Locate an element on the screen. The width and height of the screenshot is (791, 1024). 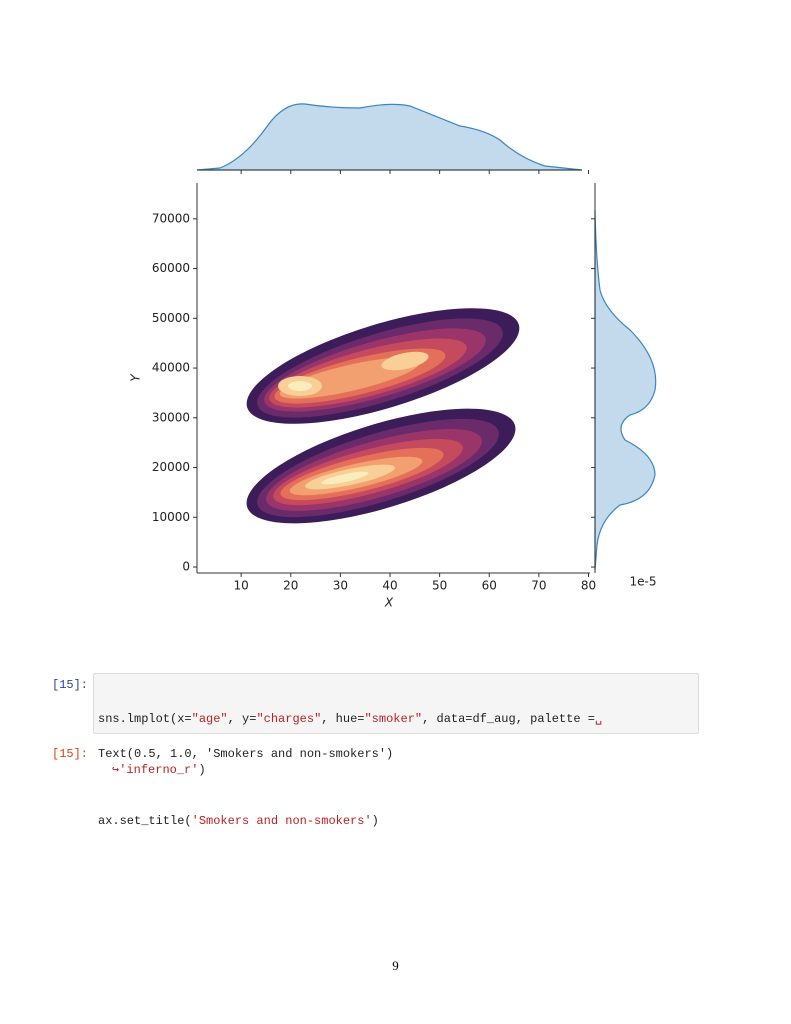
x-tick-label: 80 is located at coordinates (588, 586).